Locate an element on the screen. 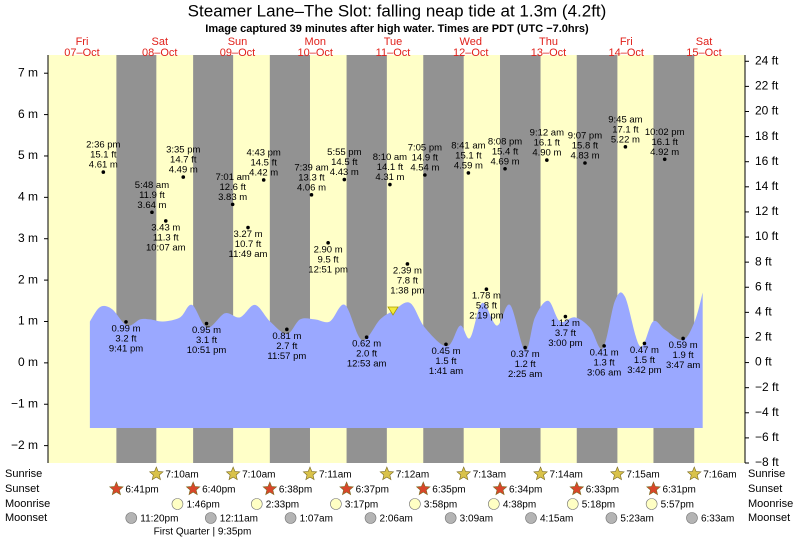  tide-feet-label: 3.2 ft is located at coordinates (125, 338).